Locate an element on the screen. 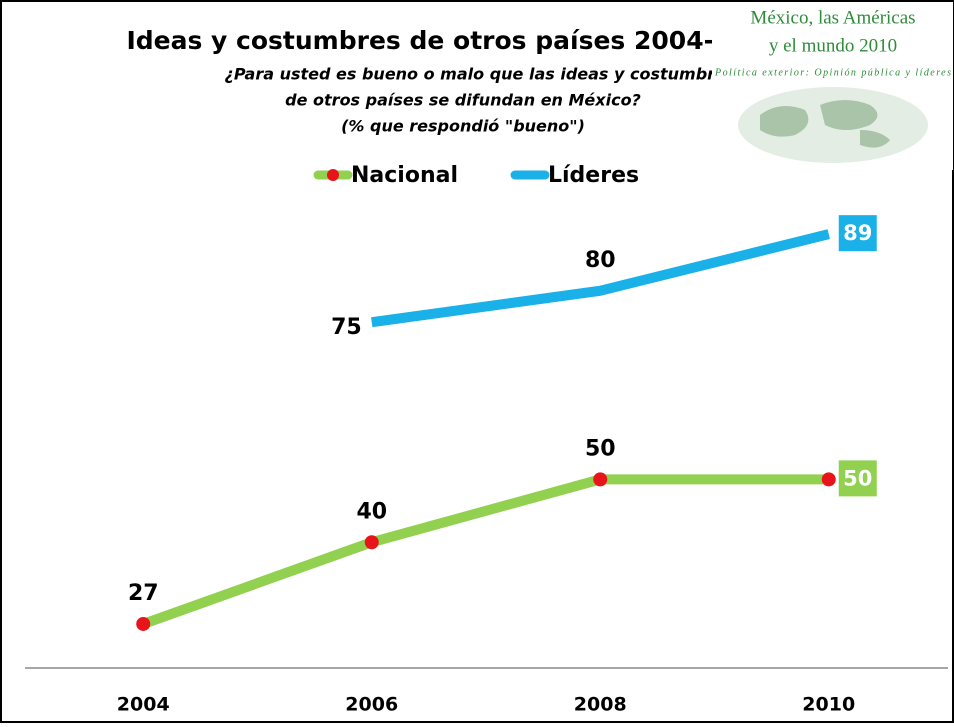  x-tick-label: 2008 is located at coordinates (600, 705).